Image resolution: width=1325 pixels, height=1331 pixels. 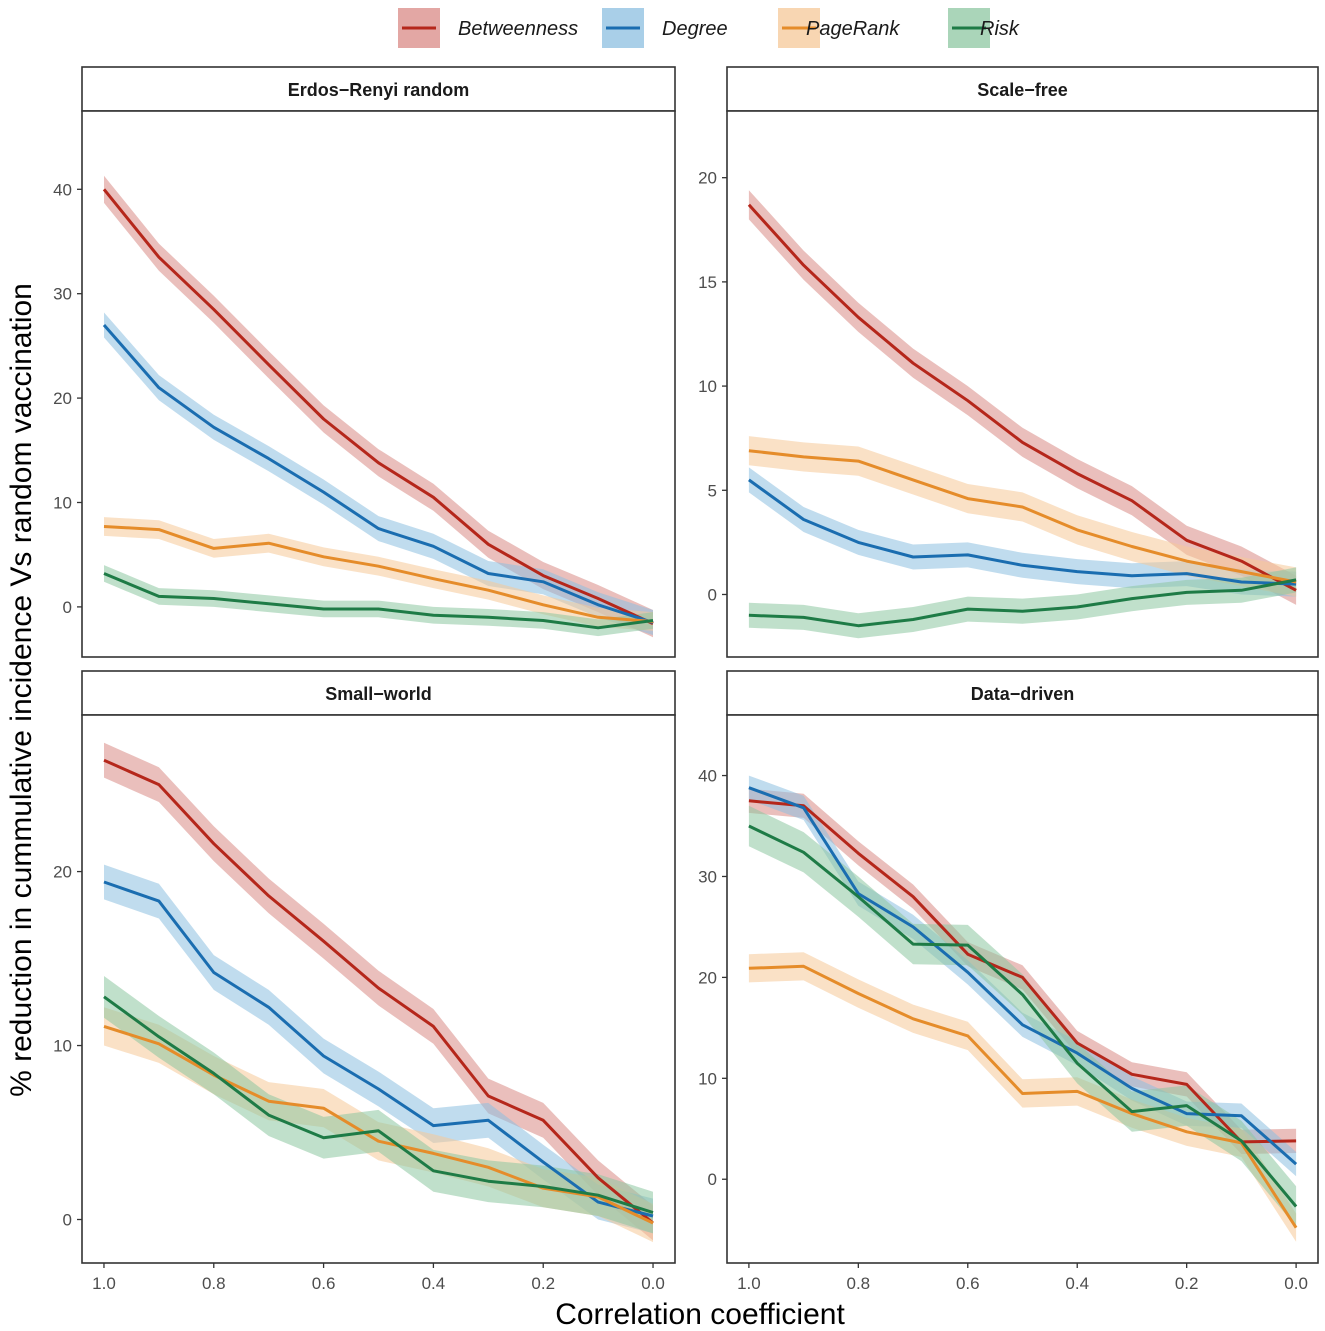 I want to click on legend-label-risk: Risk, so click(x=1000, y=29).